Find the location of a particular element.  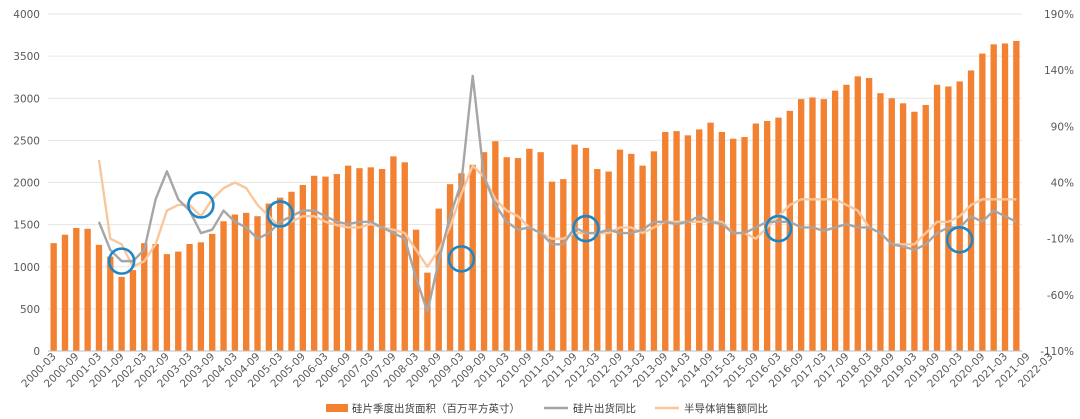

left-tick-label: 3000 is located at coordinates (26, 99).